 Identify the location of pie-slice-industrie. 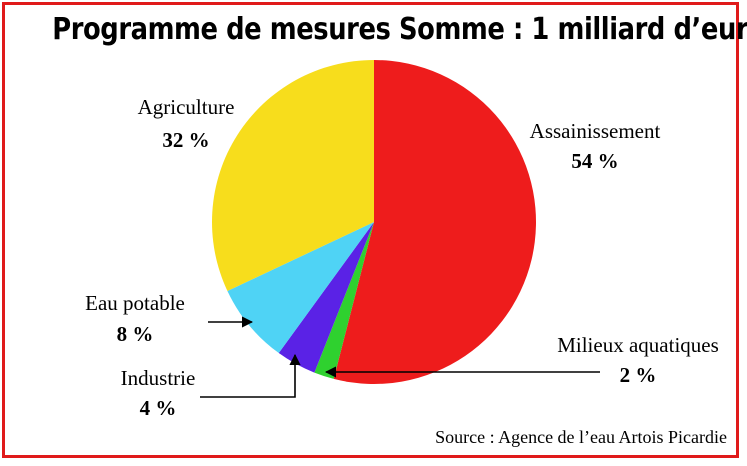
(326, 297).